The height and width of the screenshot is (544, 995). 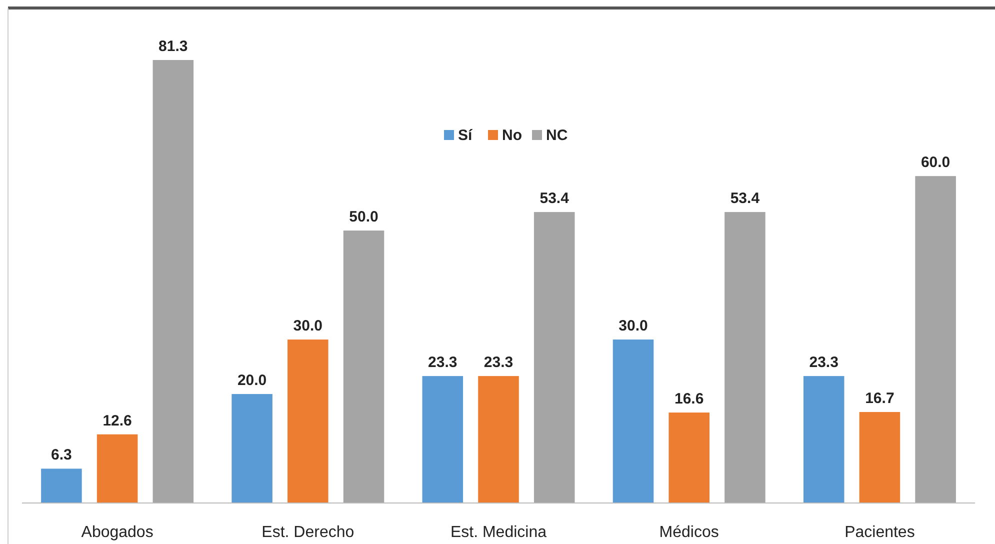 I want to click on x-tick-label: Abogados, so click(x=117, y=532).